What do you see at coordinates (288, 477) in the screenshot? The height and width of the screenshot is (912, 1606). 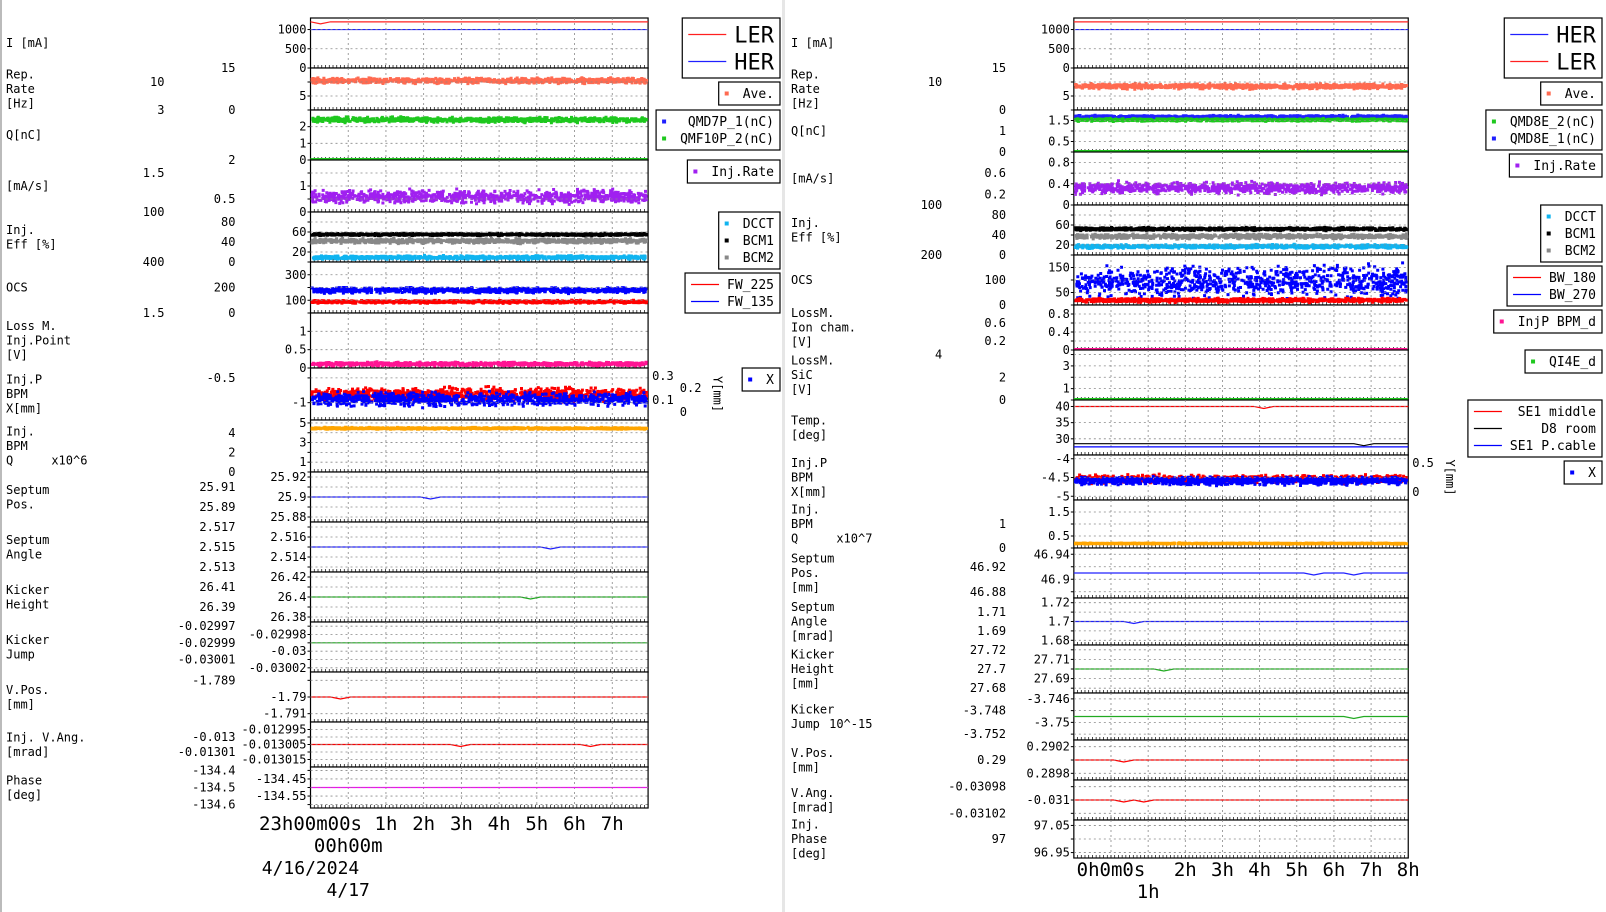 I see `y-tick-label: 25.92` at bounding box center [288, 477].